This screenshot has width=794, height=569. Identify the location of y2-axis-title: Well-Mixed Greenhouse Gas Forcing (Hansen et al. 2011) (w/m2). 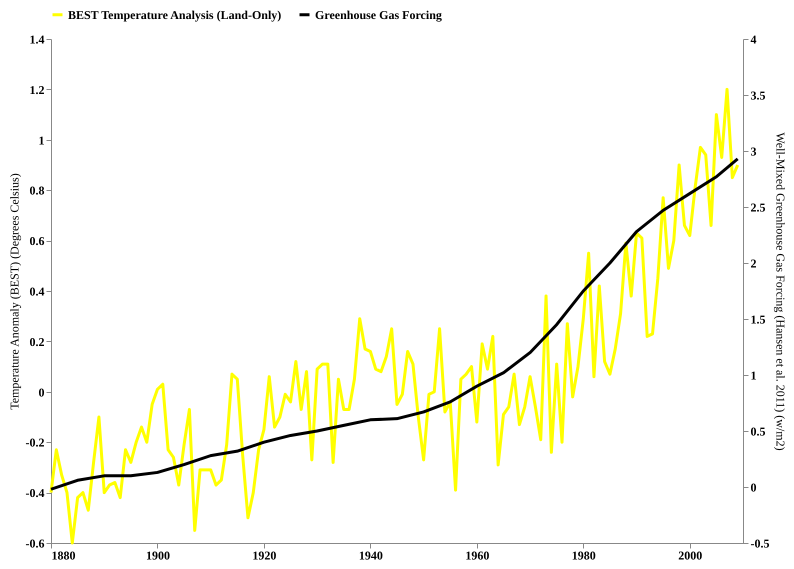
(780, 291).